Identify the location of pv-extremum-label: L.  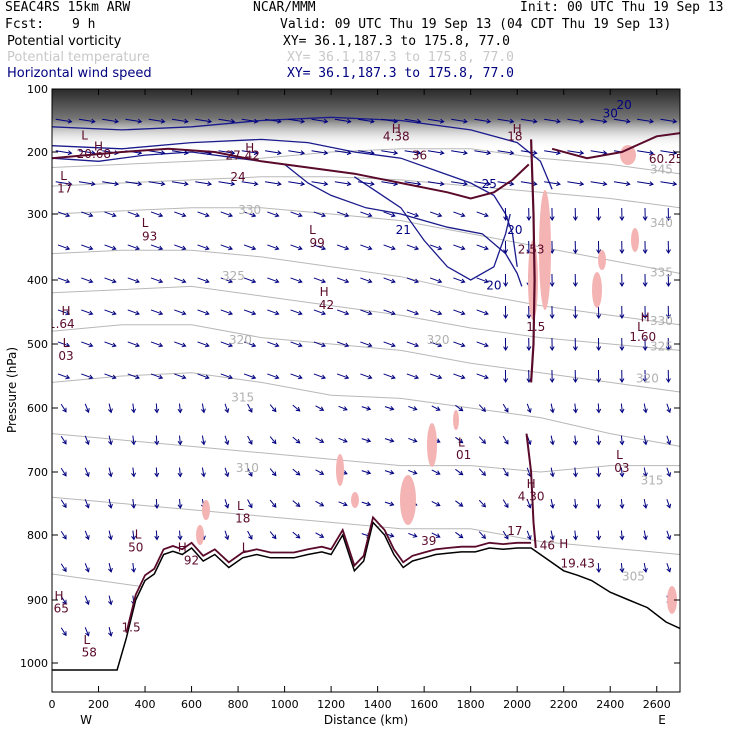
(312, 230).